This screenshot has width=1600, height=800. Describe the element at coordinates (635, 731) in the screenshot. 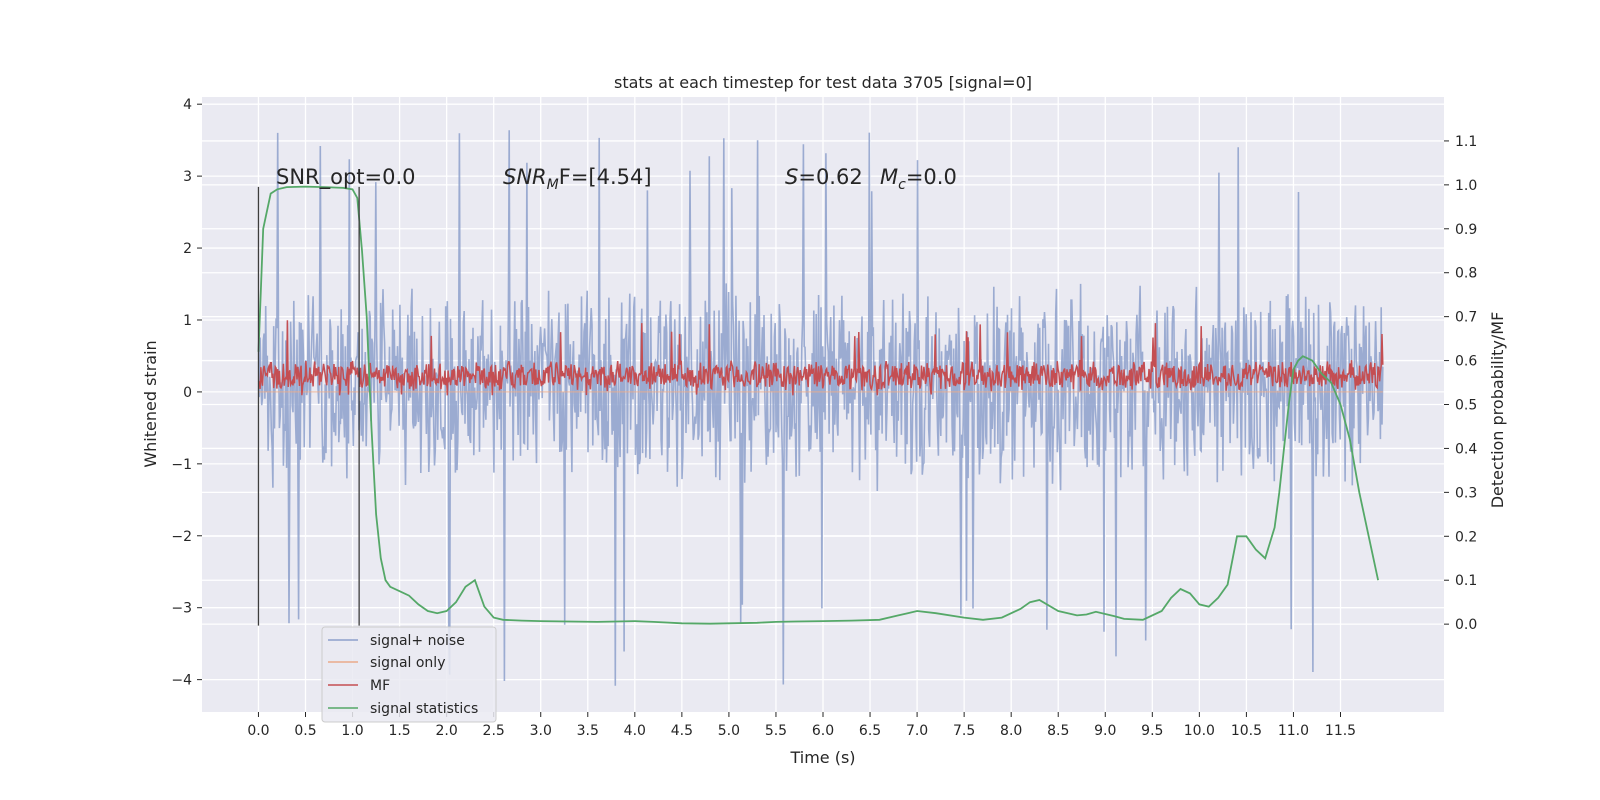

I see `x-tick-label: 4.0` at that location.